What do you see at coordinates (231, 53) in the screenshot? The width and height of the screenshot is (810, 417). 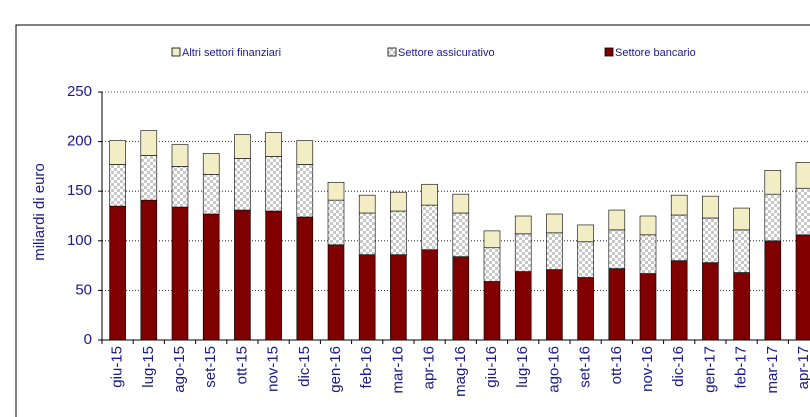 I see `legend-label: Altri settori finanziari` at bounding box center [231, 53].